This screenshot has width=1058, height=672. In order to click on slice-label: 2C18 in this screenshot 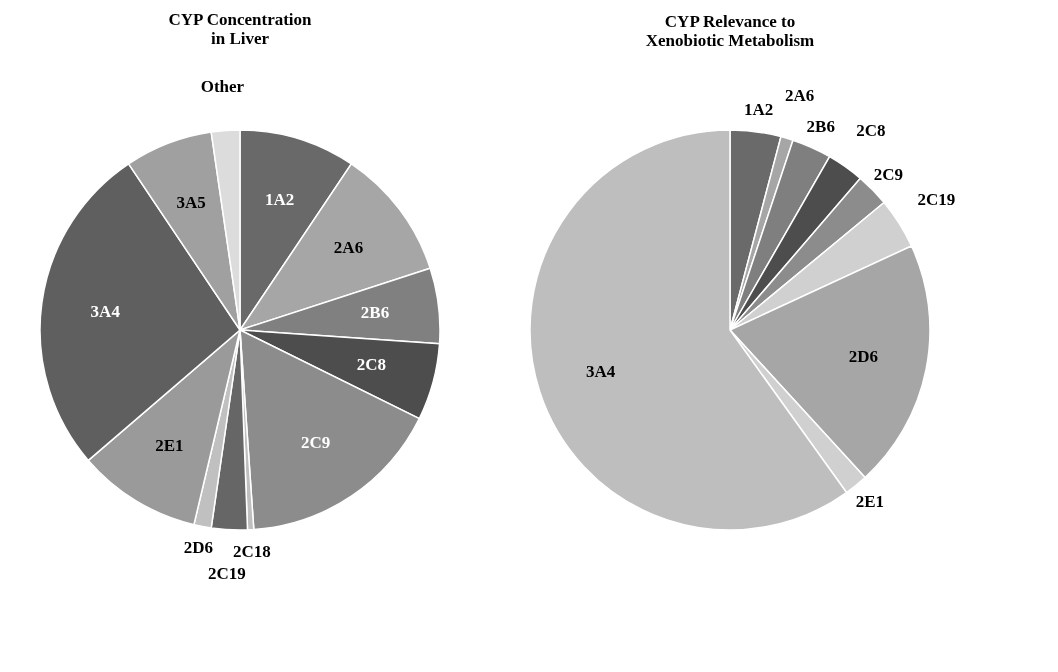, I will do `click(251, 551)`.